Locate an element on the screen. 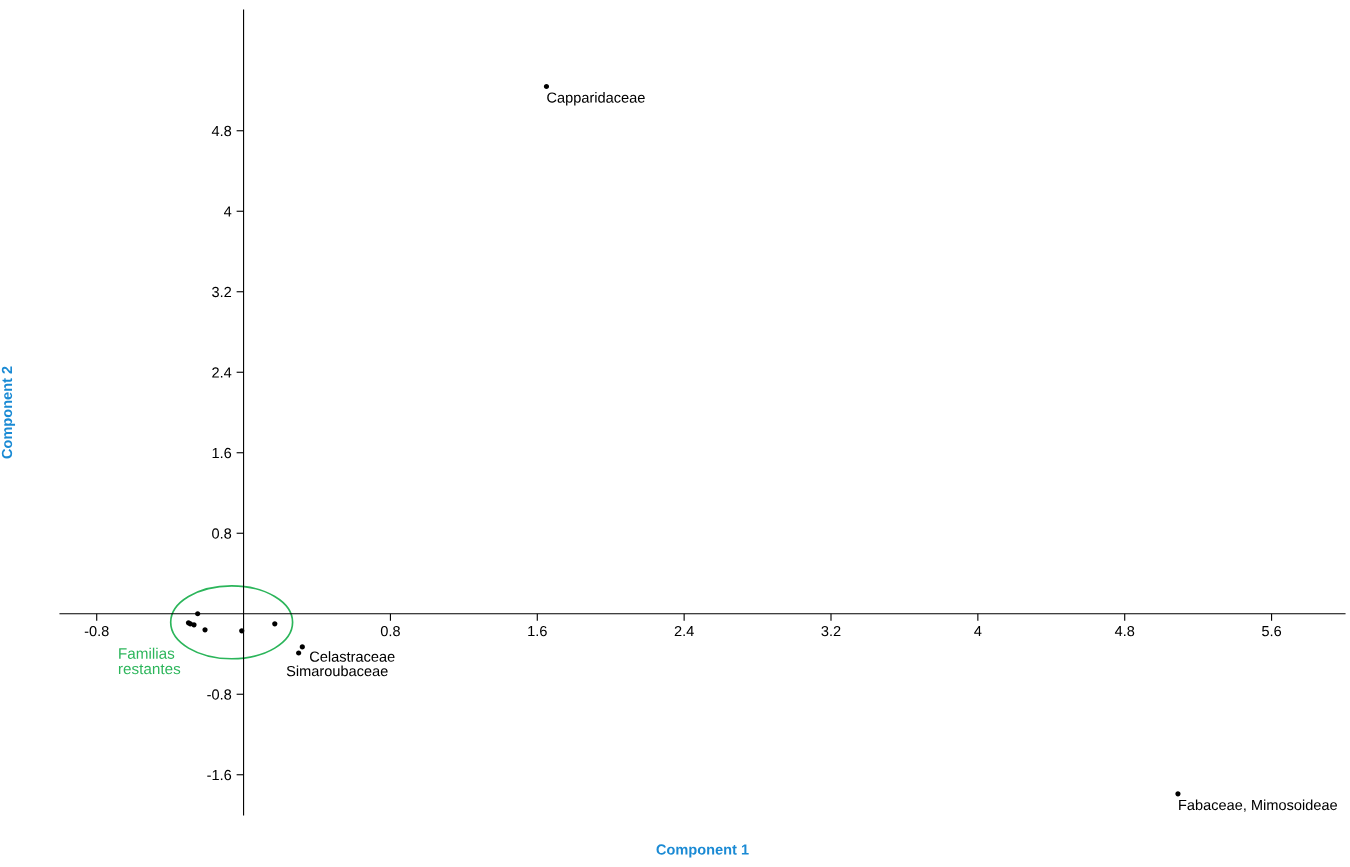 This screenshot has height=867, width=1350. annotation: Simaroubaceae is located at coordinates (337, 671).